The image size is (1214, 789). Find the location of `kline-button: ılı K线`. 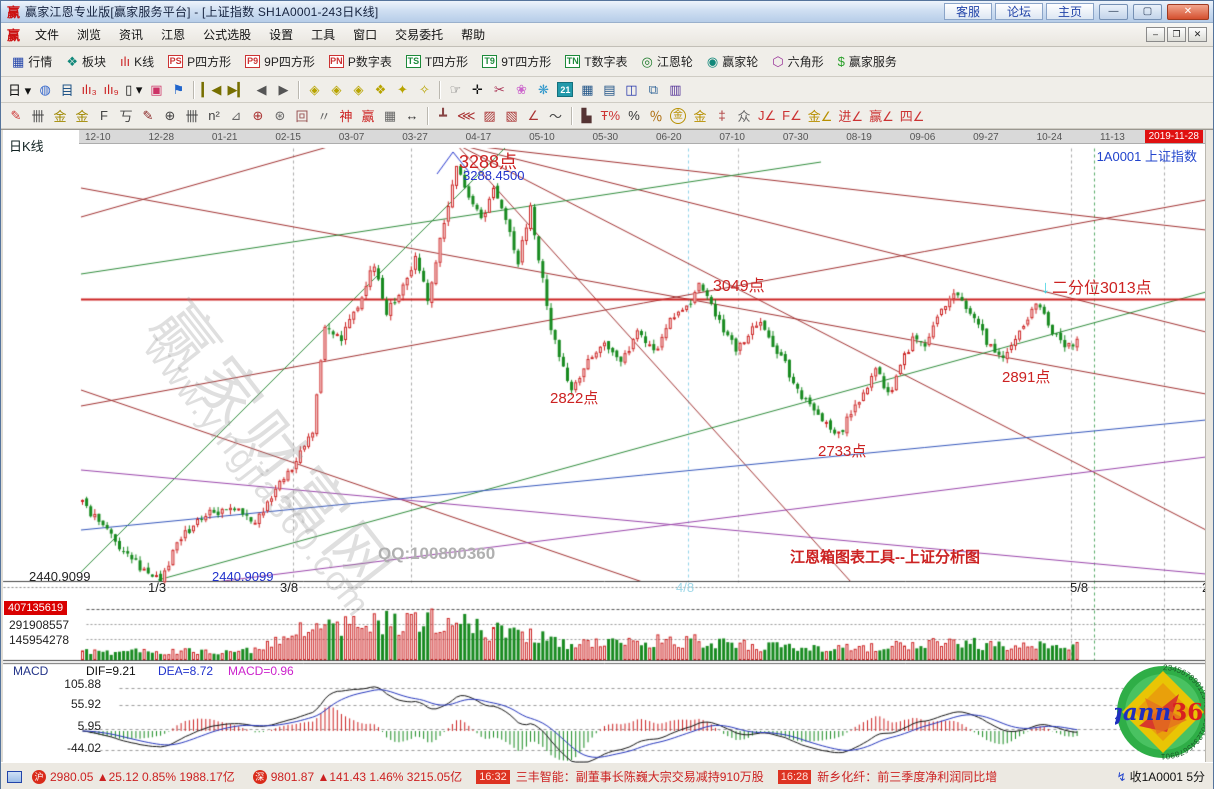

kline-button: ılı K线 is located at coordinates (137, 61).